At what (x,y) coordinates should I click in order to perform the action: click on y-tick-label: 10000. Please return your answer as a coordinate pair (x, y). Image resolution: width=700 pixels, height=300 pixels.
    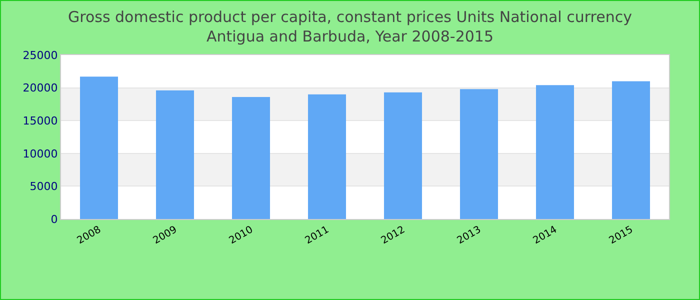
    Looking at the image, I should click on (40, 153).